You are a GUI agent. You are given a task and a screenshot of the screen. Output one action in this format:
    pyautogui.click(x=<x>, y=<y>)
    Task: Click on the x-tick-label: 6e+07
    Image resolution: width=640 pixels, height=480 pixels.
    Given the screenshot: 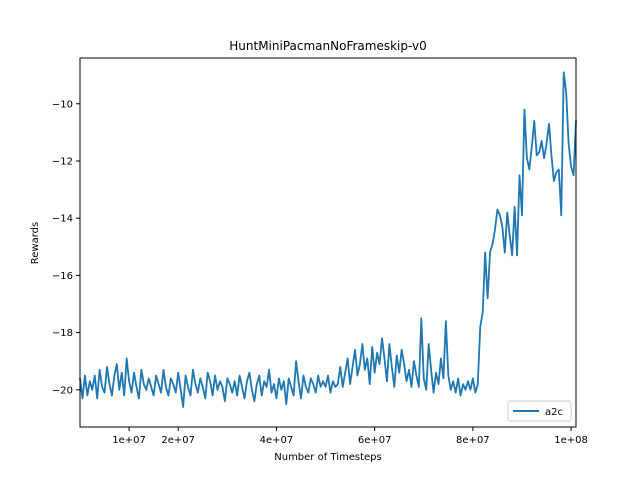 What is the action you would take?
    pyautogui.click(x=375, y=440)
    